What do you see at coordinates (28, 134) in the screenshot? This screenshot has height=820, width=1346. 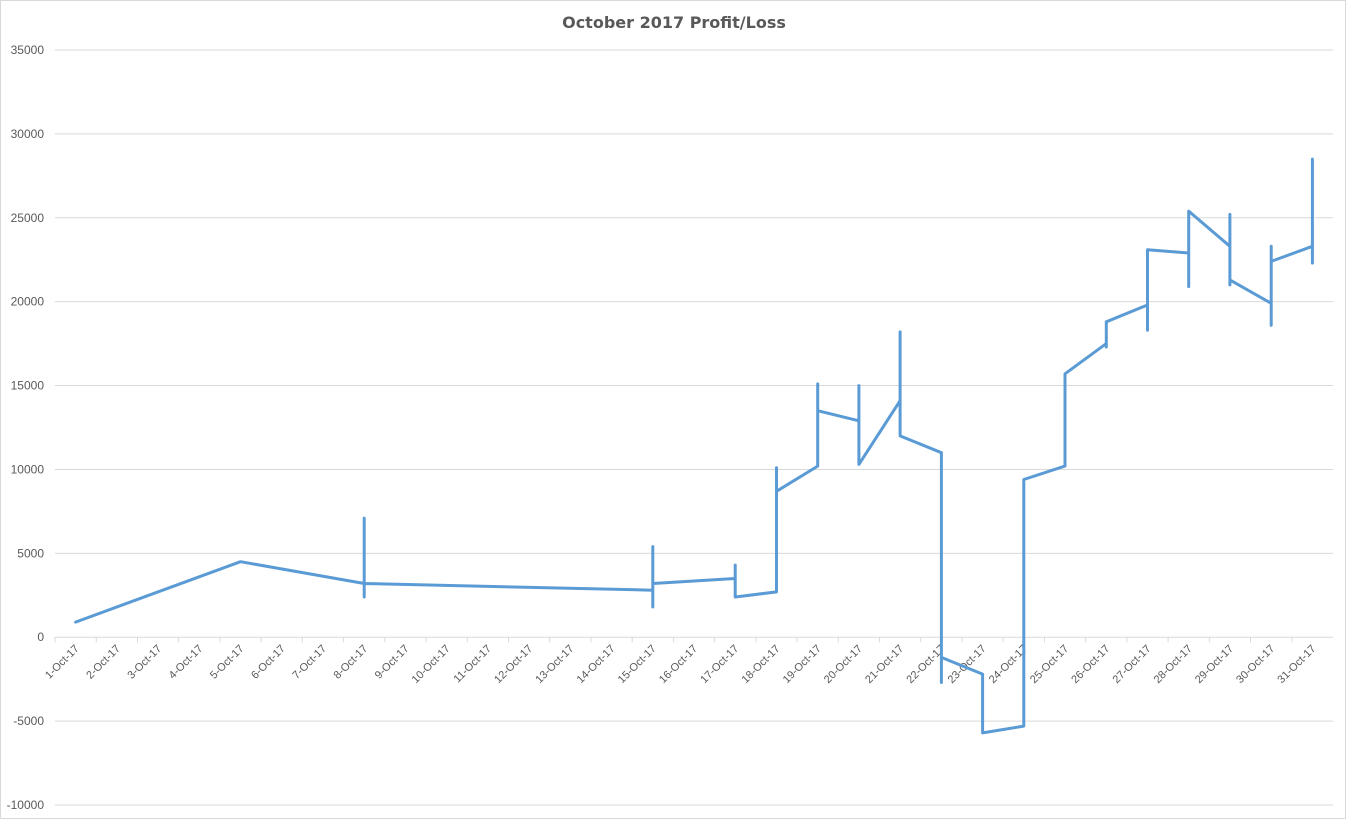 I see `y-tick-label: 30000` at bounding box center [28, 134].